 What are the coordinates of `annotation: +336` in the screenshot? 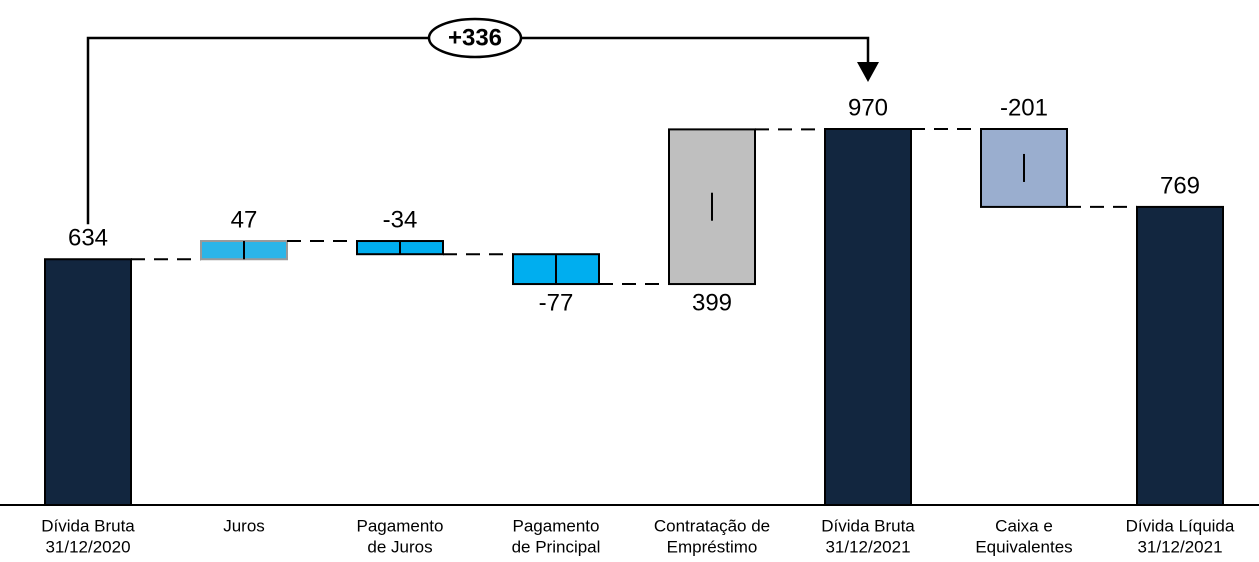 It's located at (475, 37).